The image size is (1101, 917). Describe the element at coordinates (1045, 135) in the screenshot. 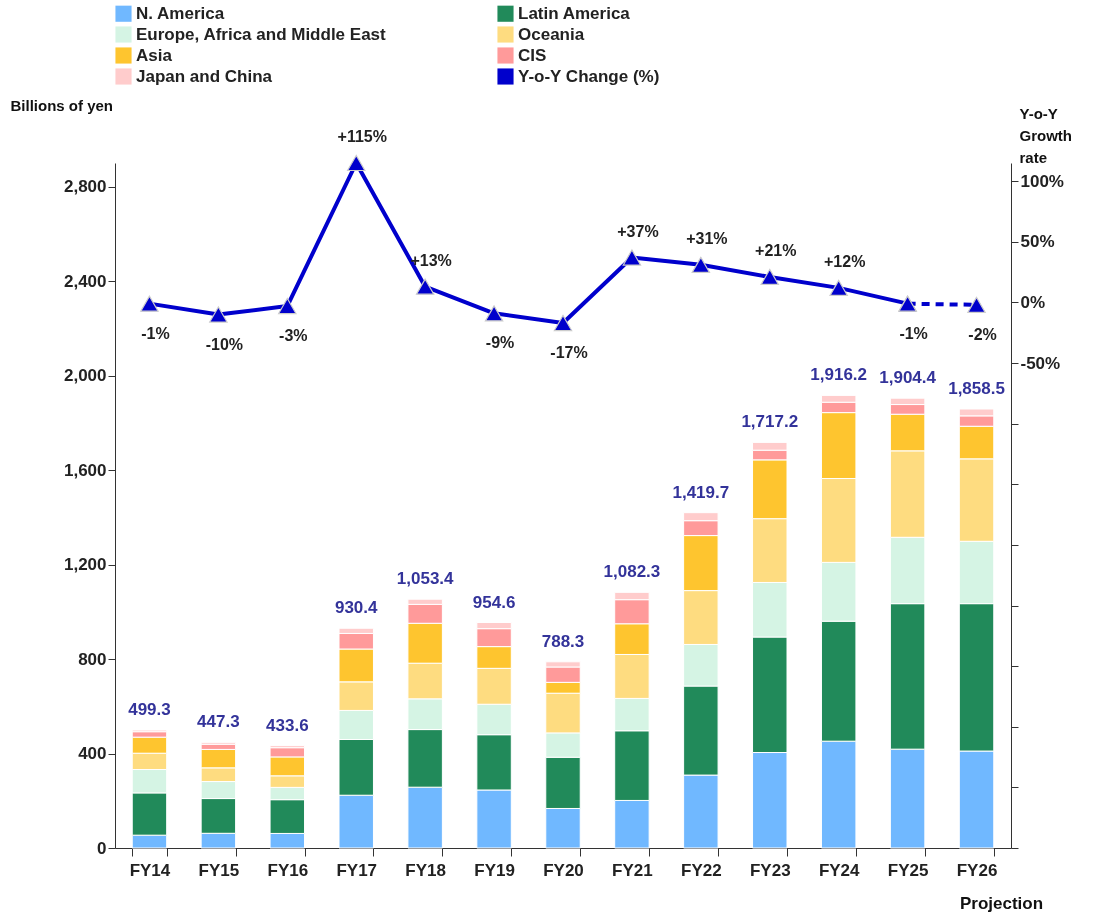

I see `y2-axis-title: Y-o-Y Growth rate` at that location.